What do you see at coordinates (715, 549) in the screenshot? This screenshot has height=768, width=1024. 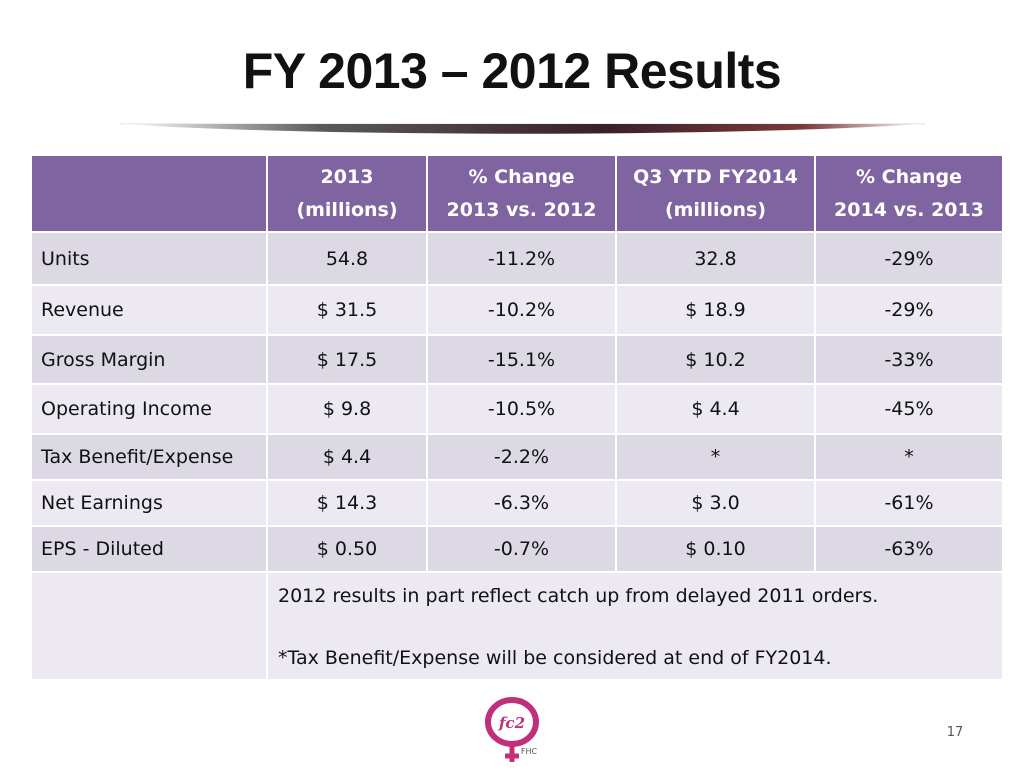 I see `table-cell: $ 0.10` at bounding box center [715, 549].